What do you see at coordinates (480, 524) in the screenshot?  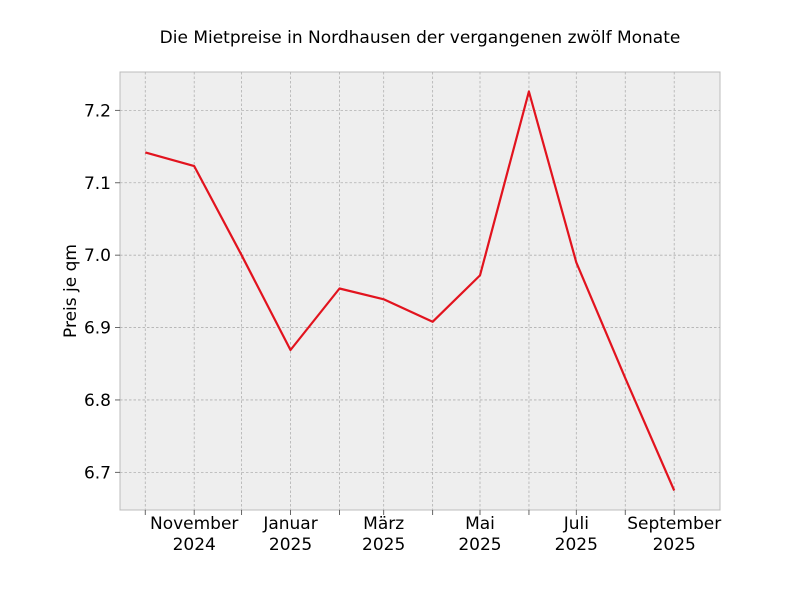 I see `x-tick-label-month: Mai` at bounding box center [480, 524].